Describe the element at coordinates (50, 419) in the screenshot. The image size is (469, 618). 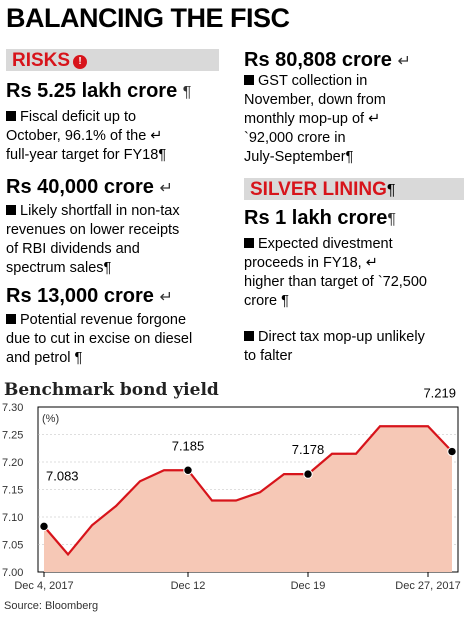
I see `y-axis-unit: (%)` at that location.